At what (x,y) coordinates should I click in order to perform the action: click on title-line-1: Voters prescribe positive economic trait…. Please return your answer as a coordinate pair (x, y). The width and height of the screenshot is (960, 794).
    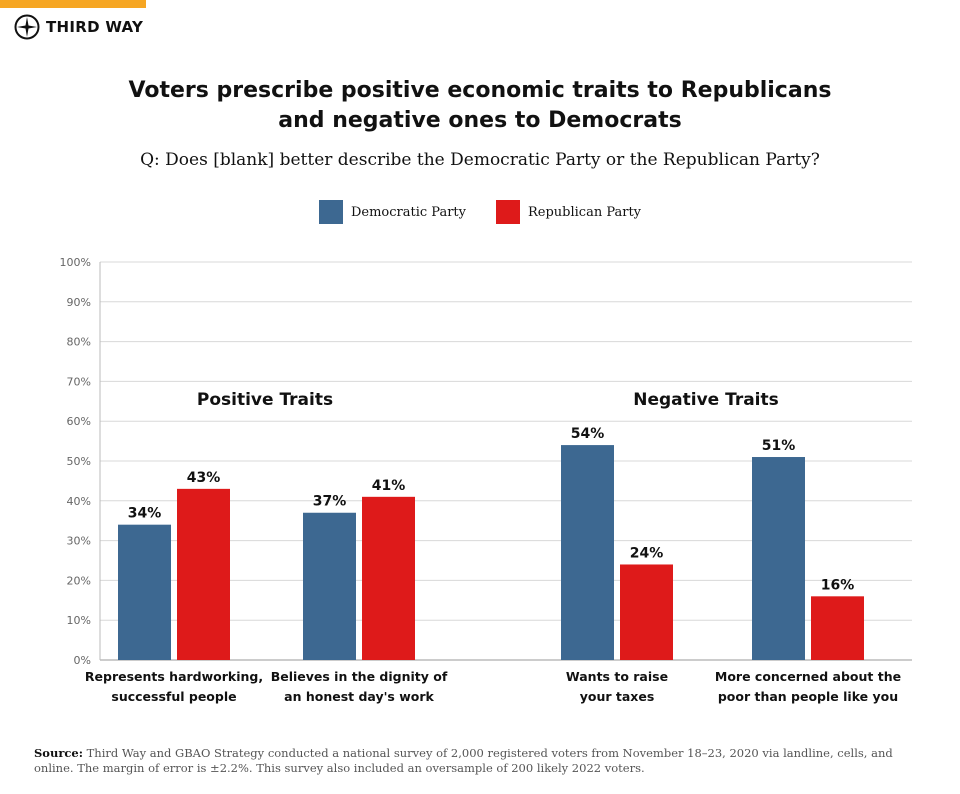
    Looking at the image, I should click on (480, 90).